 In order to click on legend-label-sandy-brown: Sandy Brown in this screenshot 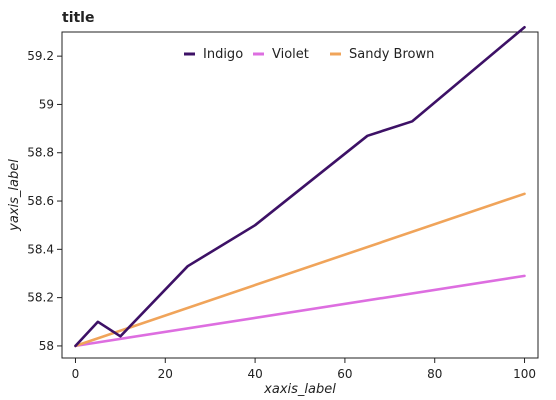, I will do `click(391, 54)`.